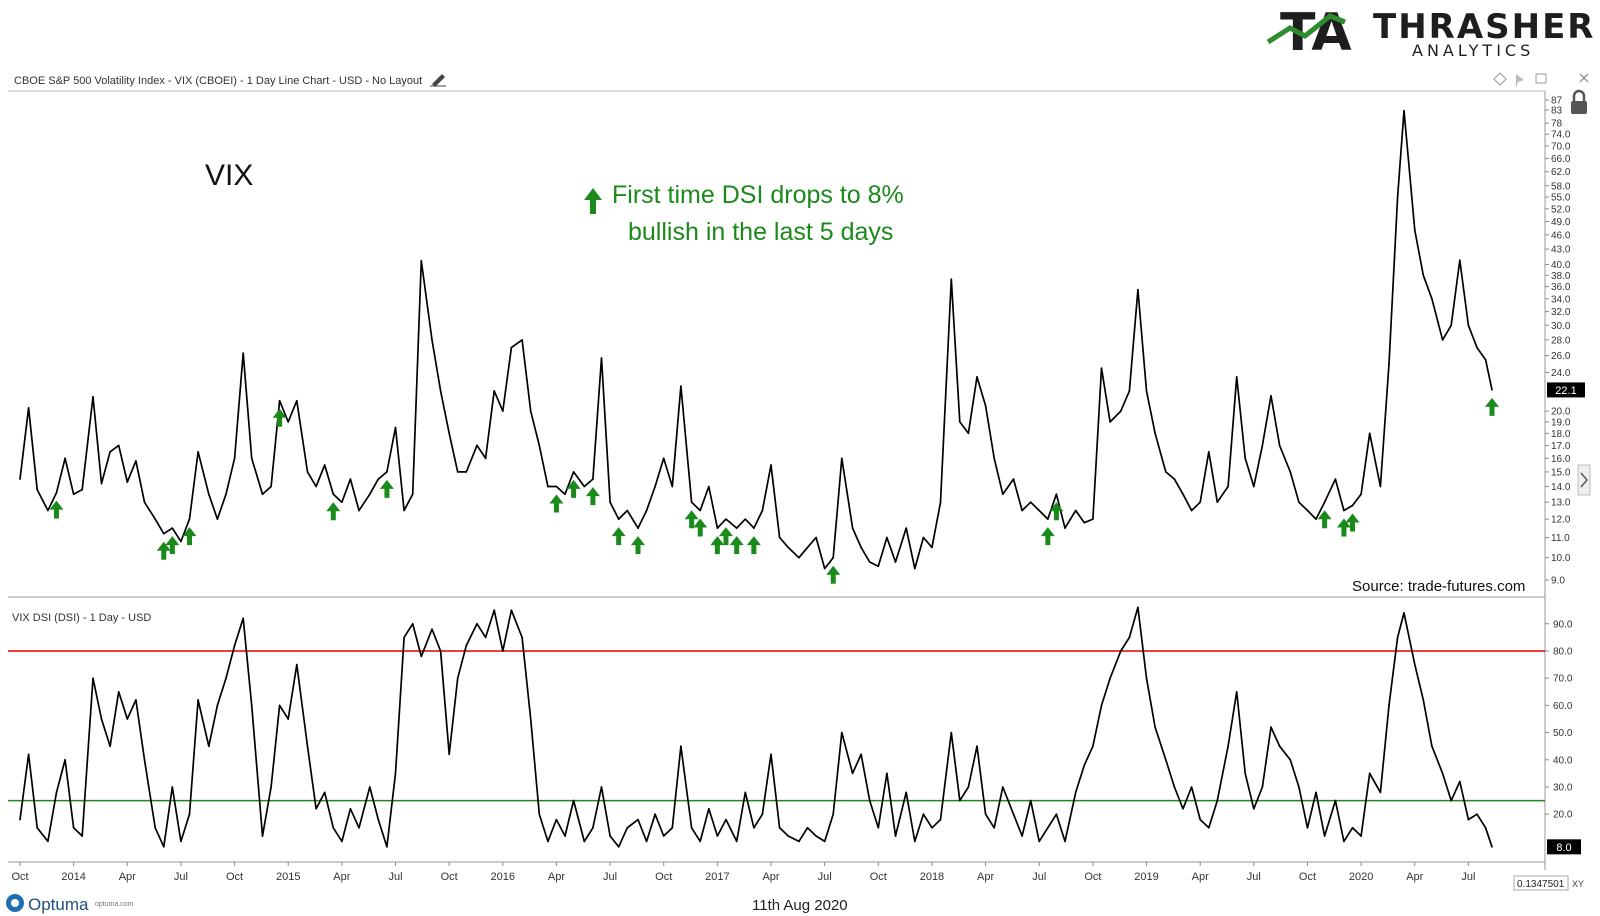 This screenshot has width=1600, height=916. Describe the element at coordinates (1541, 78) in the screenshot. I see `window-icon` at that location.